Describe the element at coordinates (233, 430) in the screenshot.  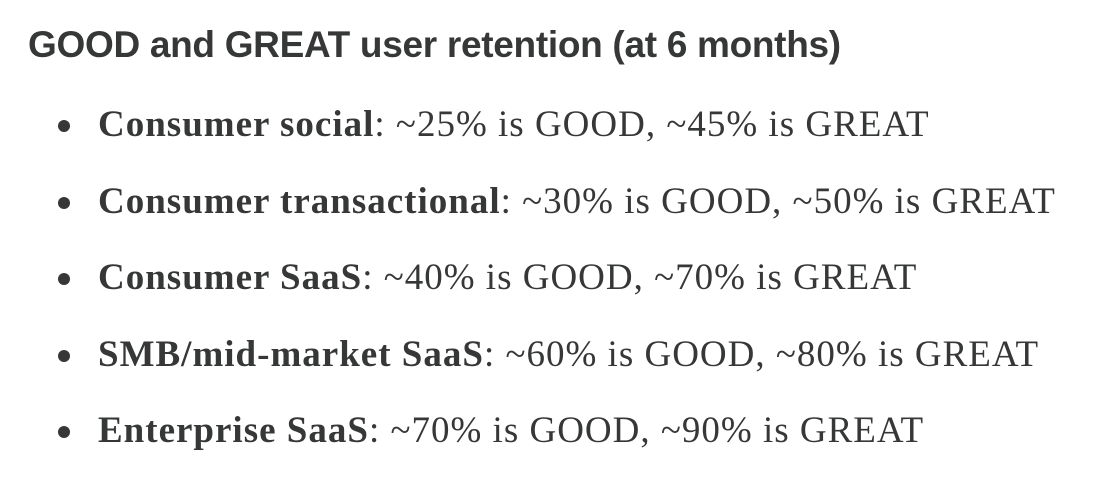
I see `item-label: Enterprise SaaS` at that location.